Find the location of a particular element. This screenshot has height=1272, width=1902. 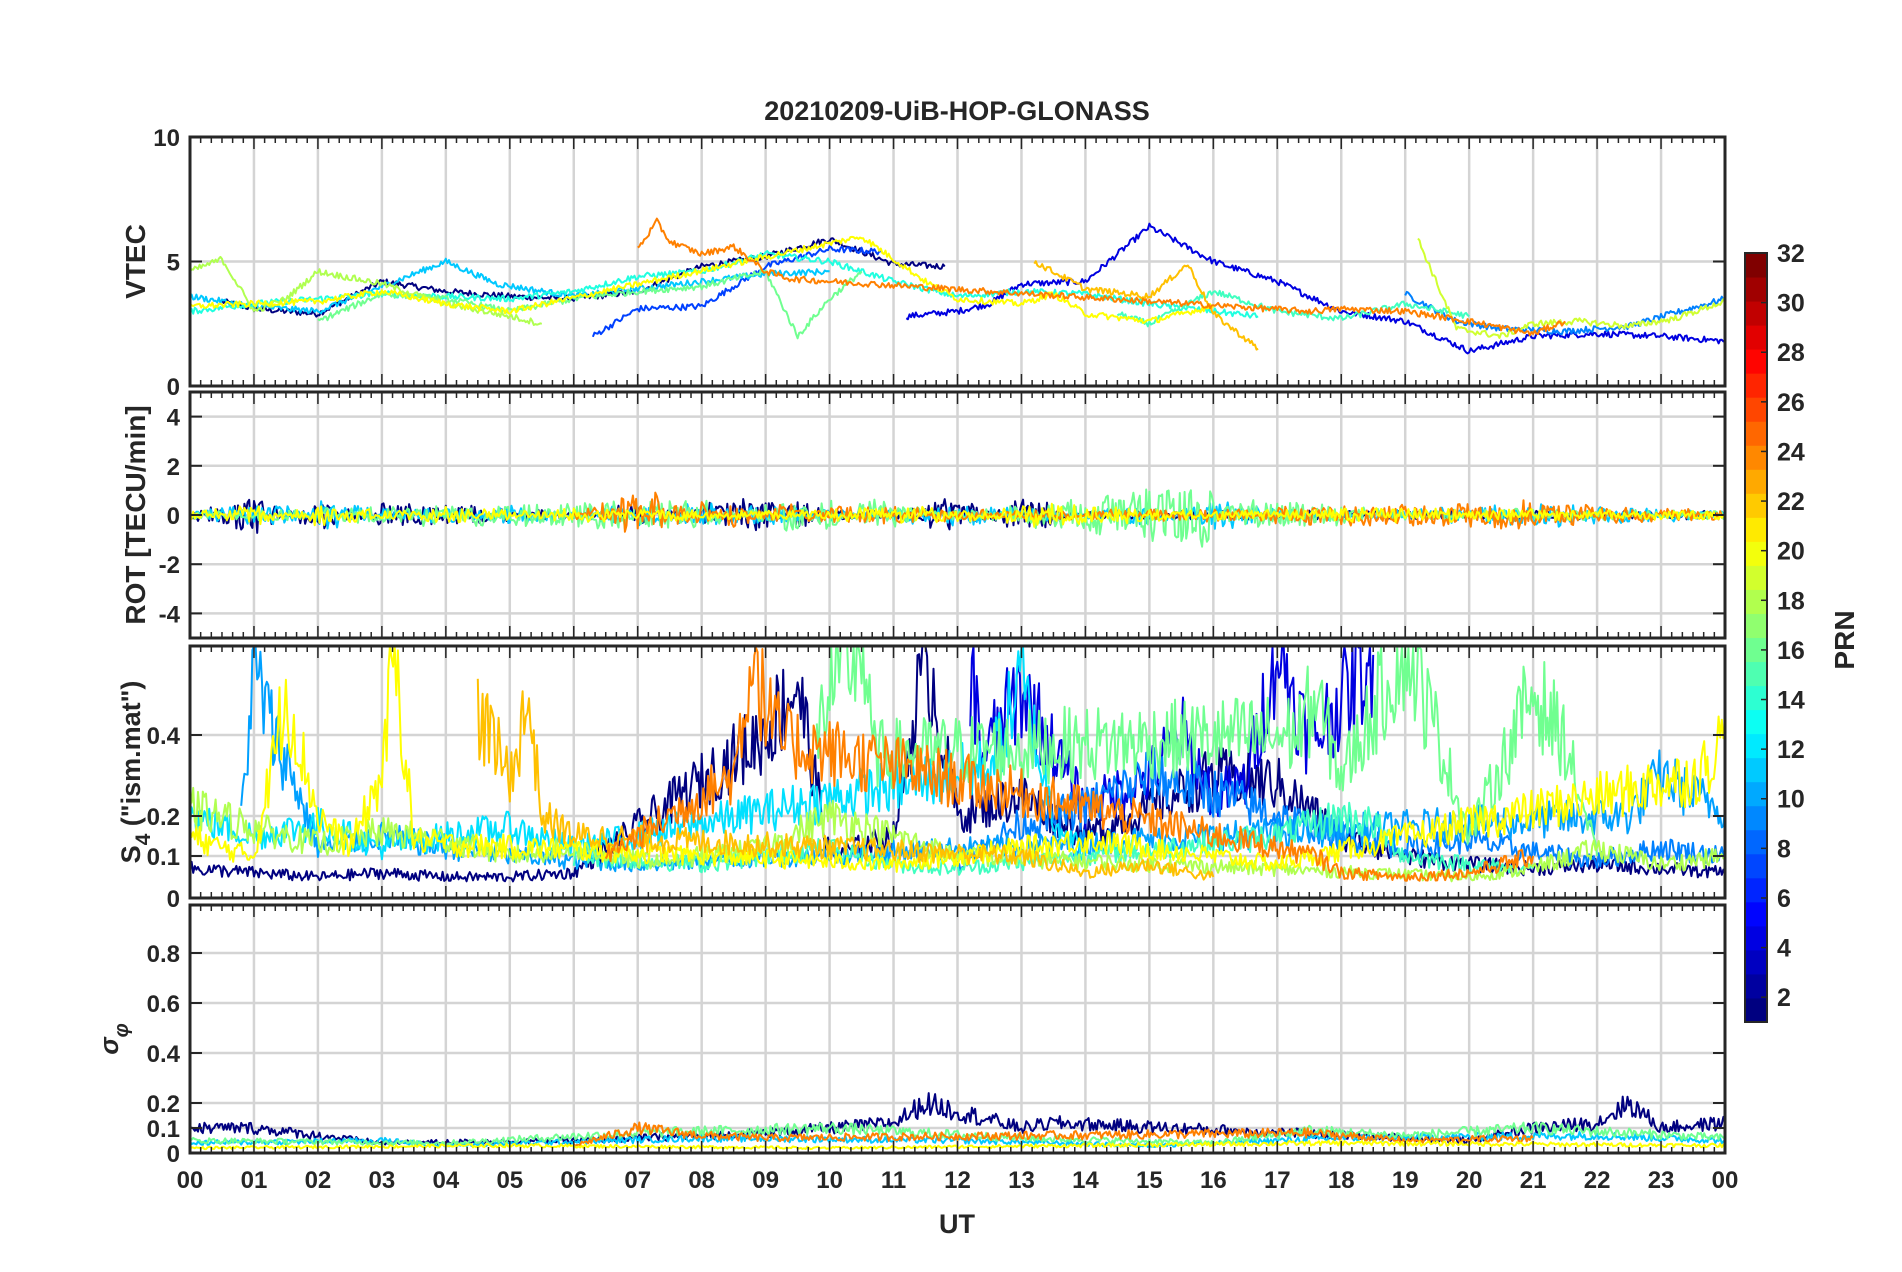

y-axis-label: VTEC is located at coordinates (135, 261).